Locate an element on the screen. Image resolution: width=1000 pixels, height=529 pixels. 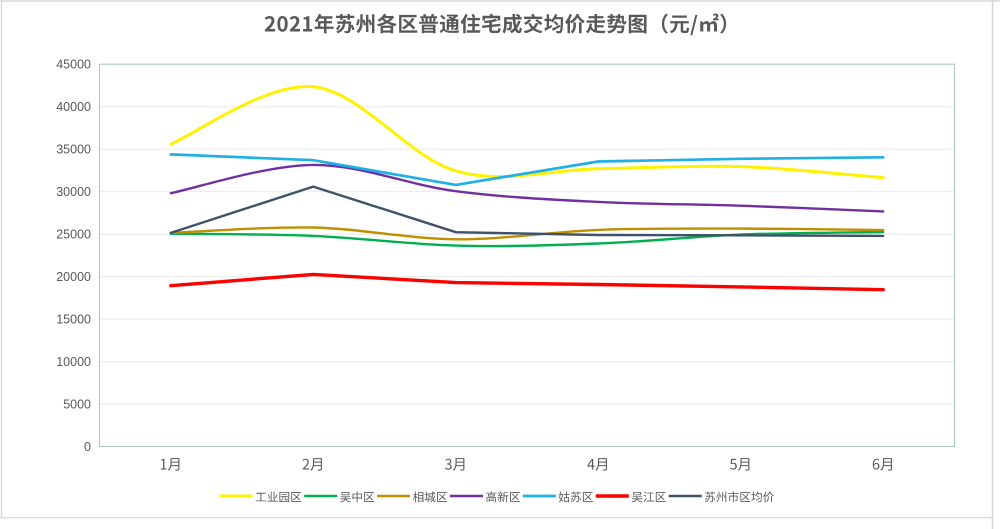
svg-text: 35000 is located at coordinates (73, 150).